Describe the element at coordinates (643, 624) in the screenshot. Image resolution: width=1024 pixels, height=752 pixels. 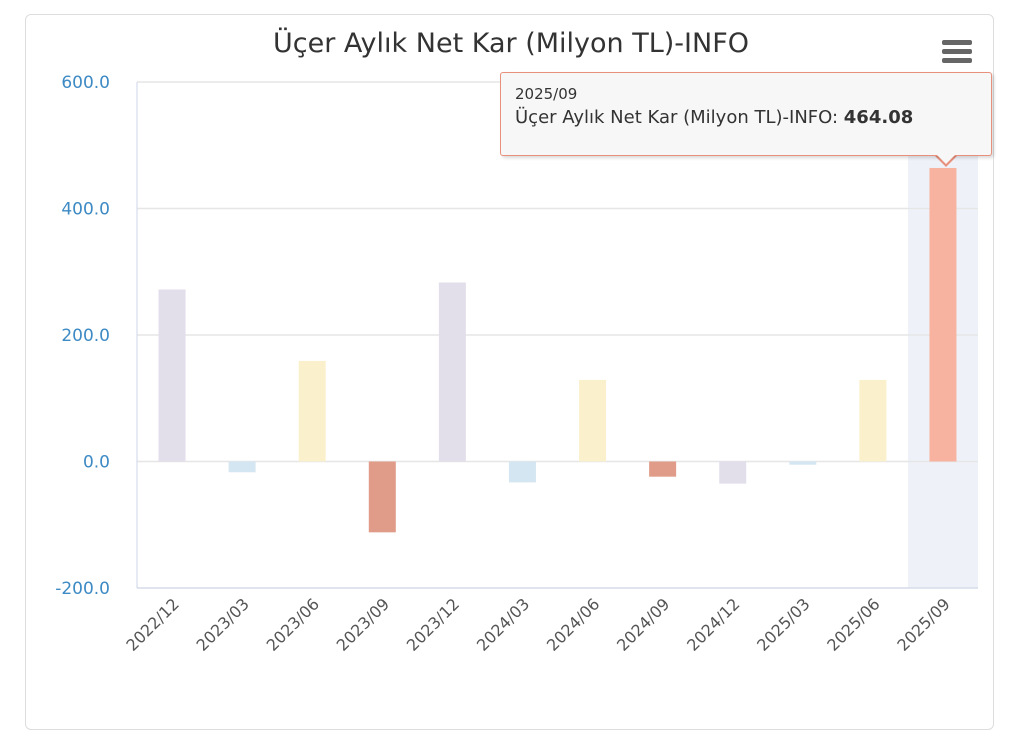
I see `x-tick-label: 2024/09` at that location.